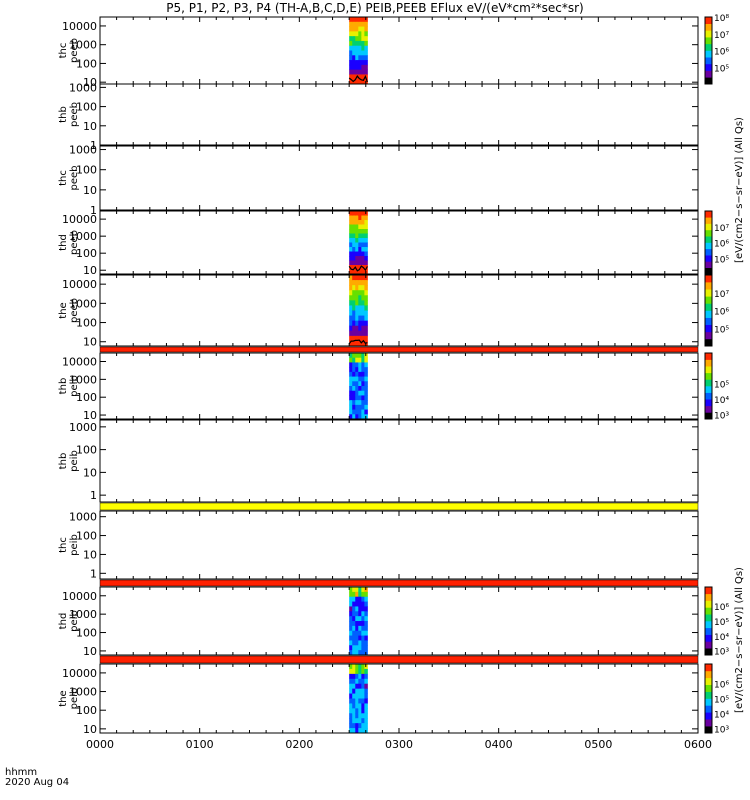  I want to click on colorbar, so click(708, 386).